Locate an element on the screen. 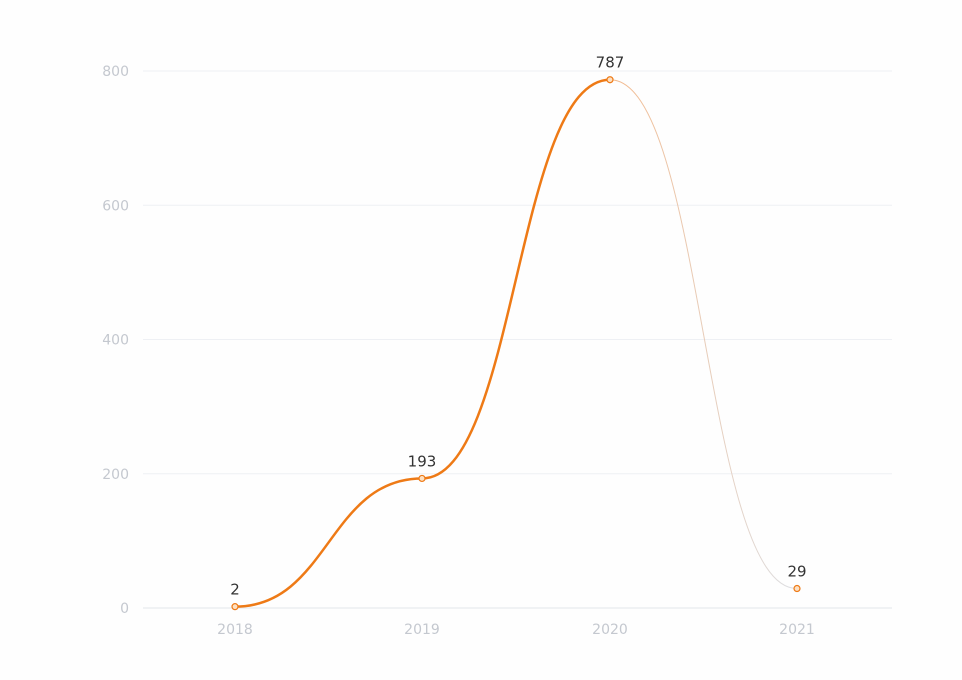 This screenshot has width=962, height=680. y-tick-label: 400 is located at coordinates (115, 341).